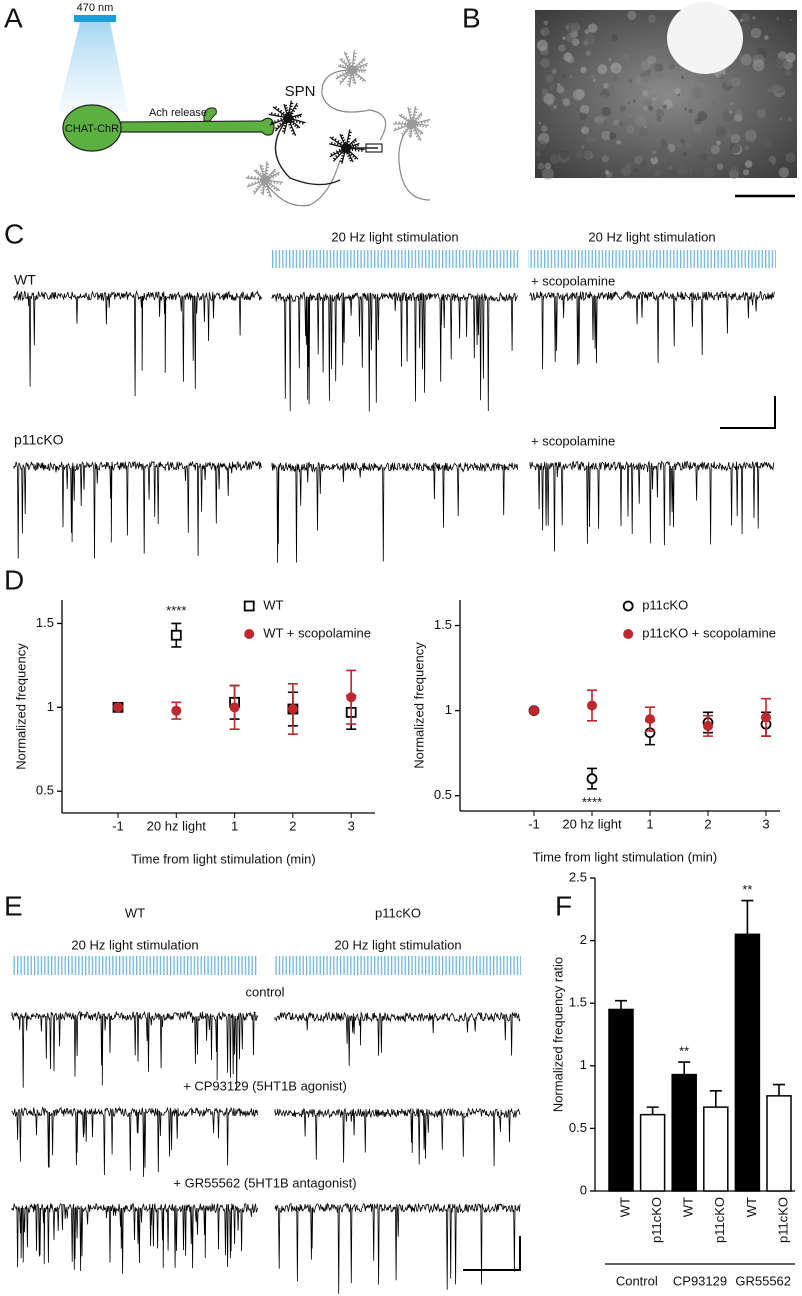 The height and width of the screenshot is (1296, 802). I want to click on bouton, so click(210, 114).